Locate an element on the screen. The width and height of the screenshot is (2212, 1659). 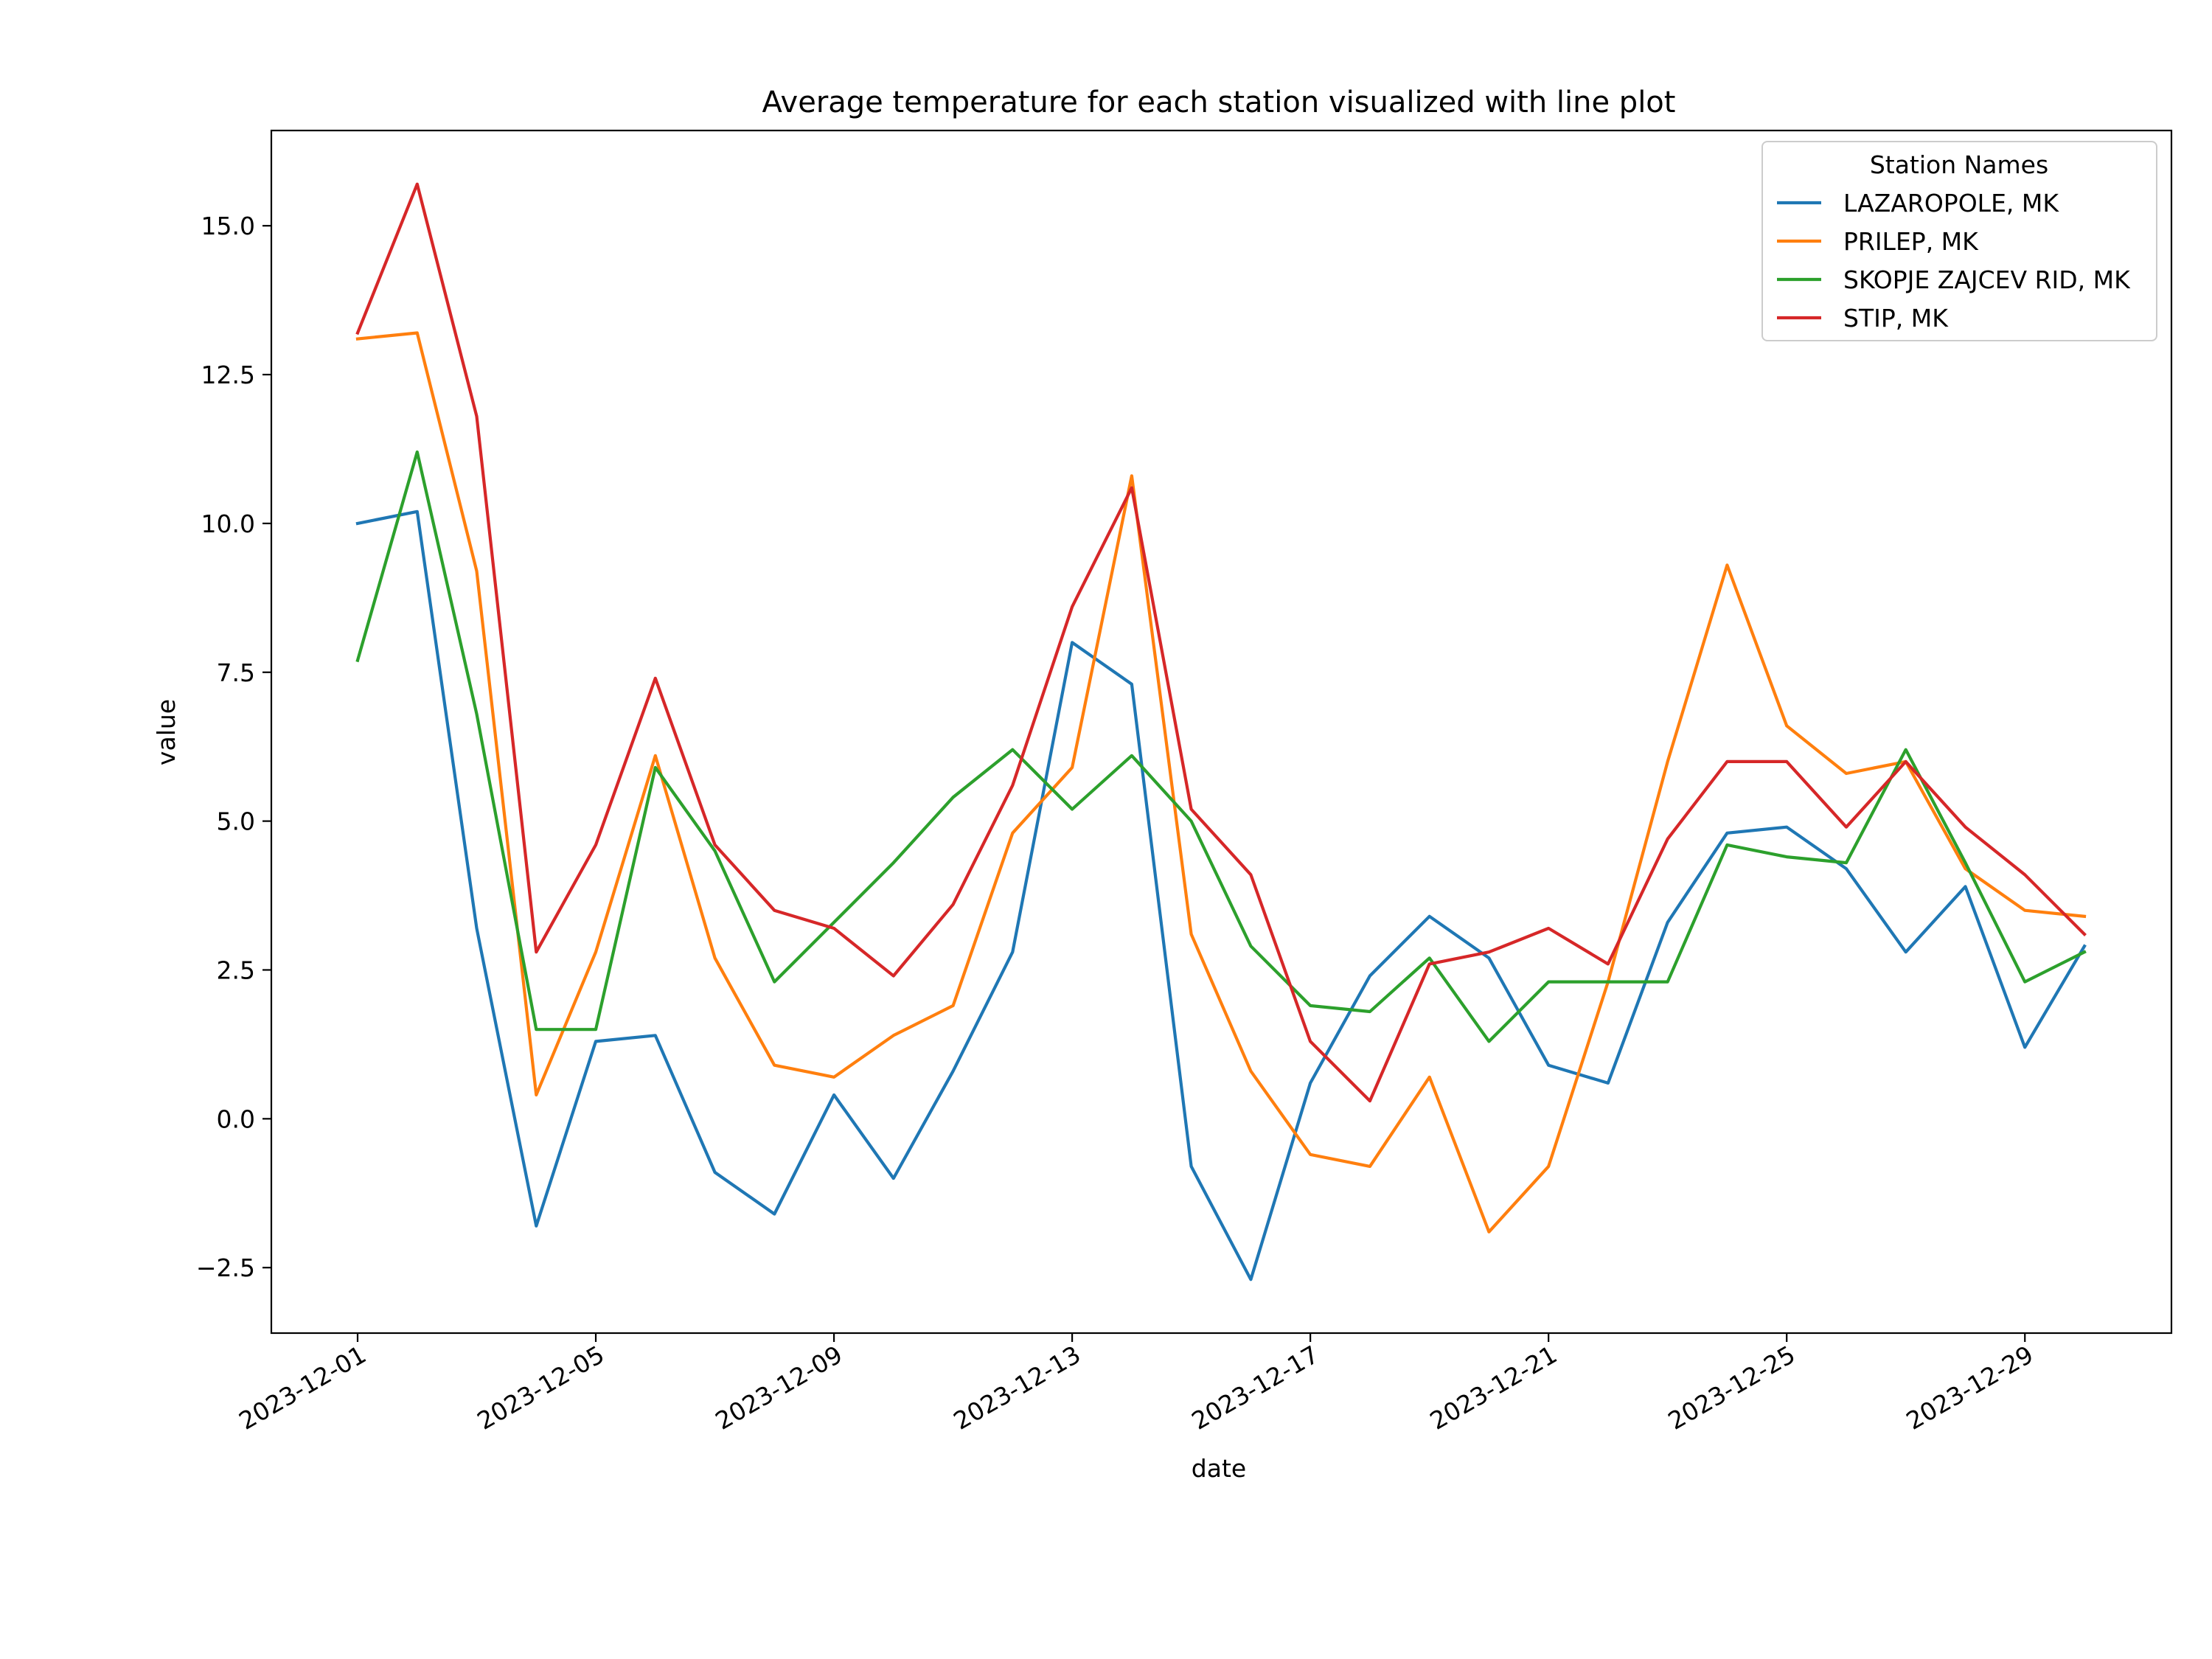
y-tick-label: 7.5 is located at coordinates (236, 672).